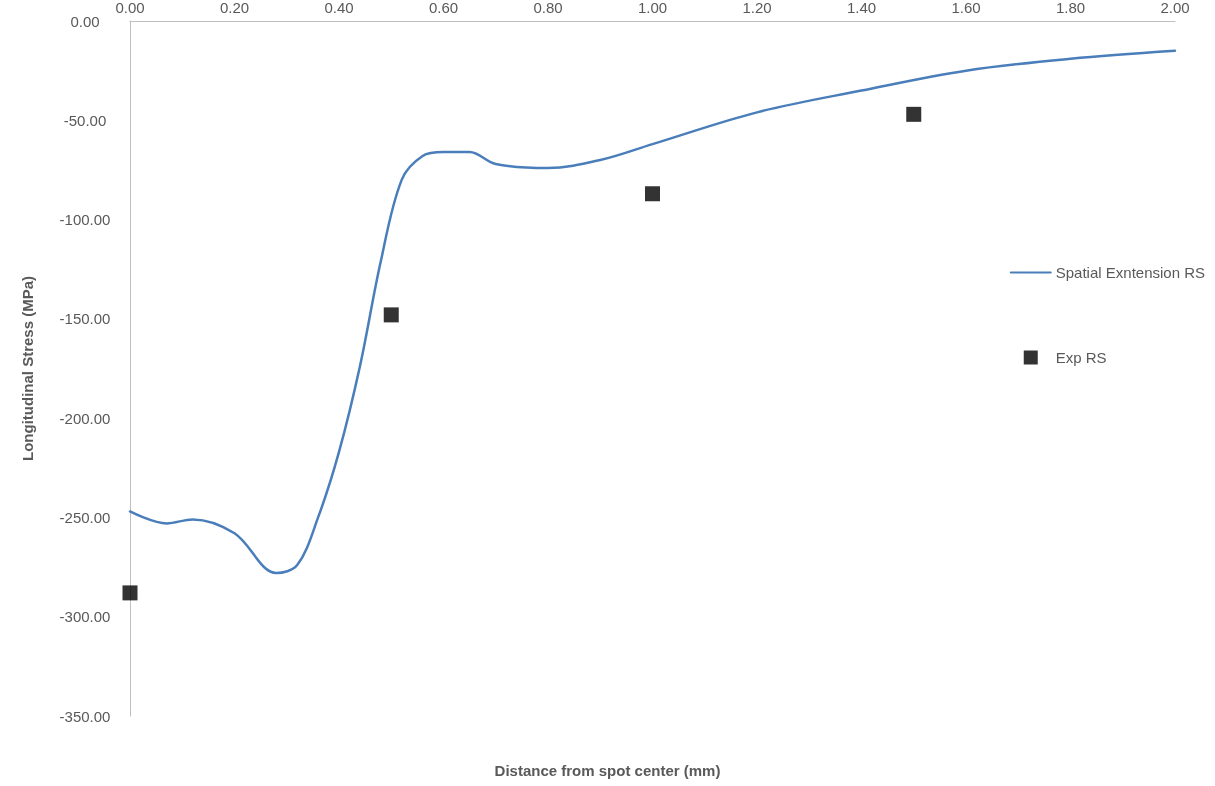 Image resolution: width=1215 pixels, height=786 pixels. What do you see at coordinates (130, 8) in the screenshot?
I see `x-tick-label: 0.00` at bounding box center [130, 8].